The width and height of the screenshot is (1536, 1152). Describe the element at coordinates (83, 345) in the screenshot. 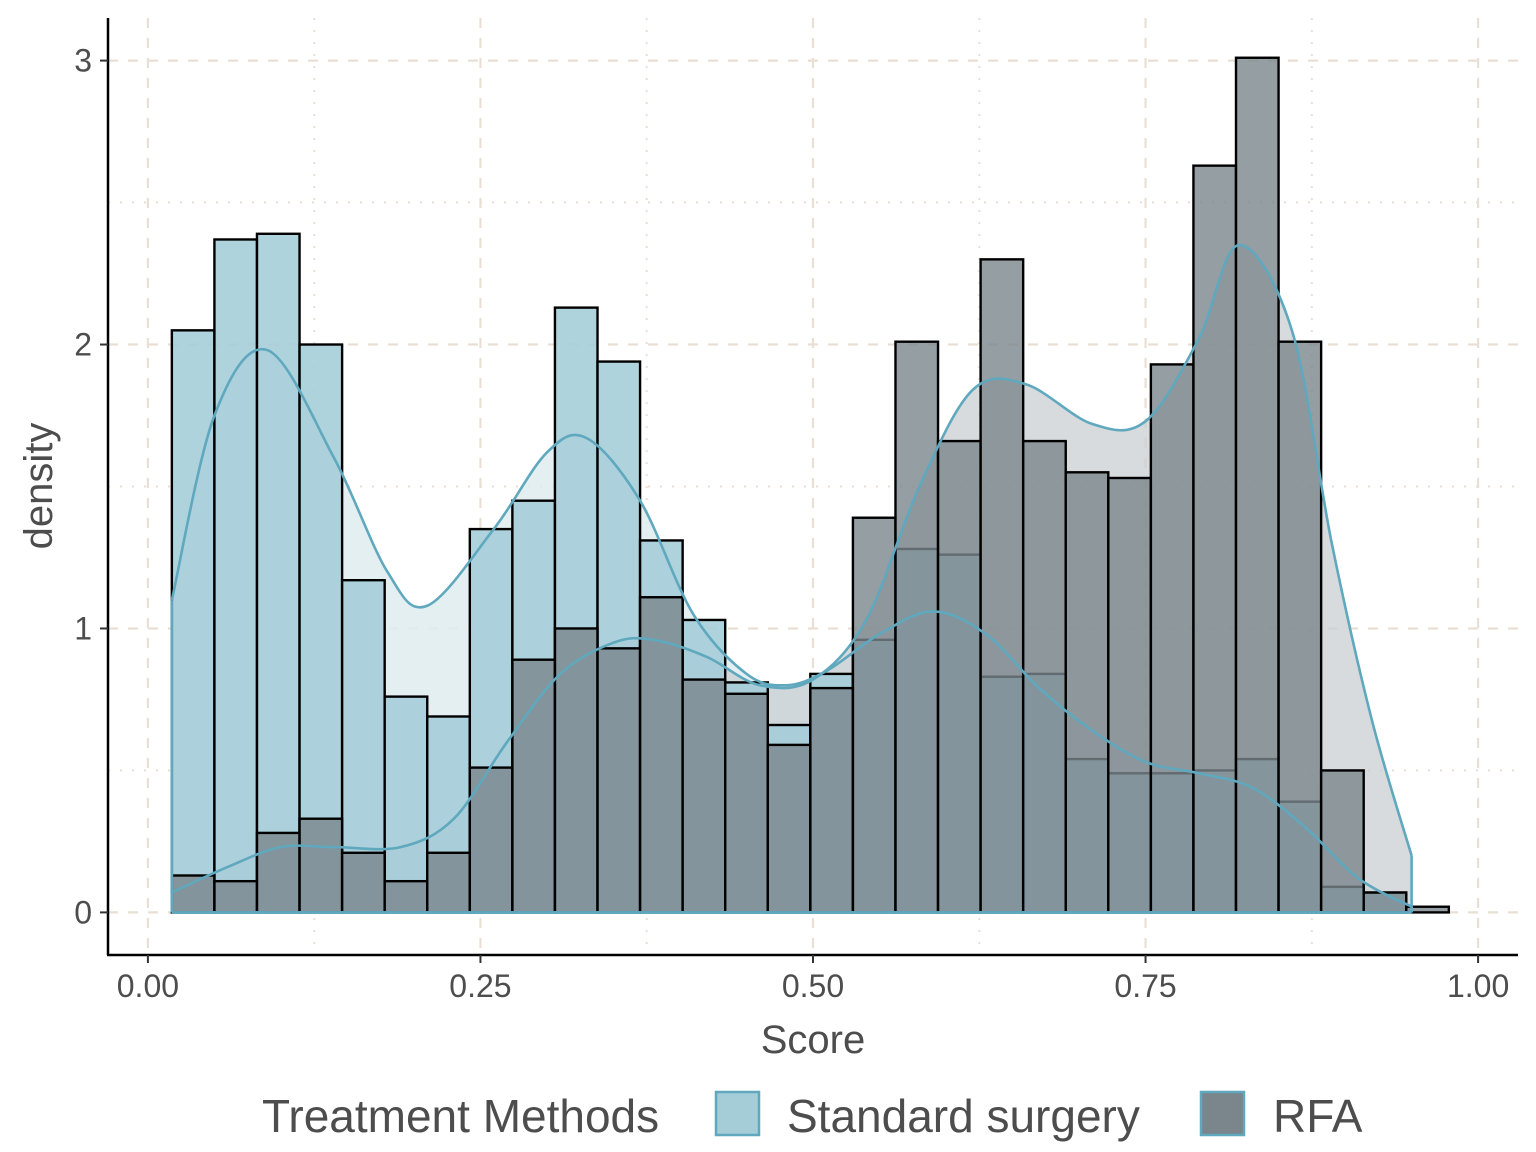

I see `y-tick-label: 2` at that location.